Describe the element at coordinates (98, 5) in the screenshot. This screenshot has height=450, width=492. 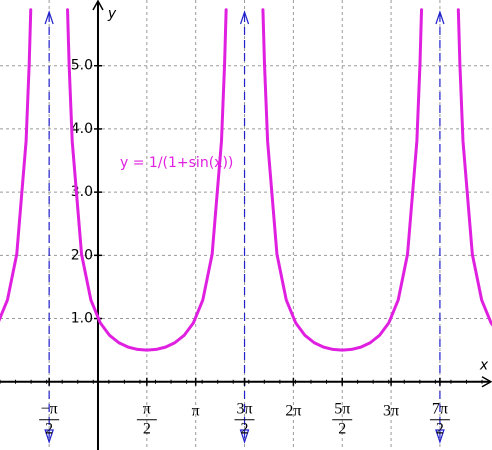
I see `y-axis-arrow` at that location.